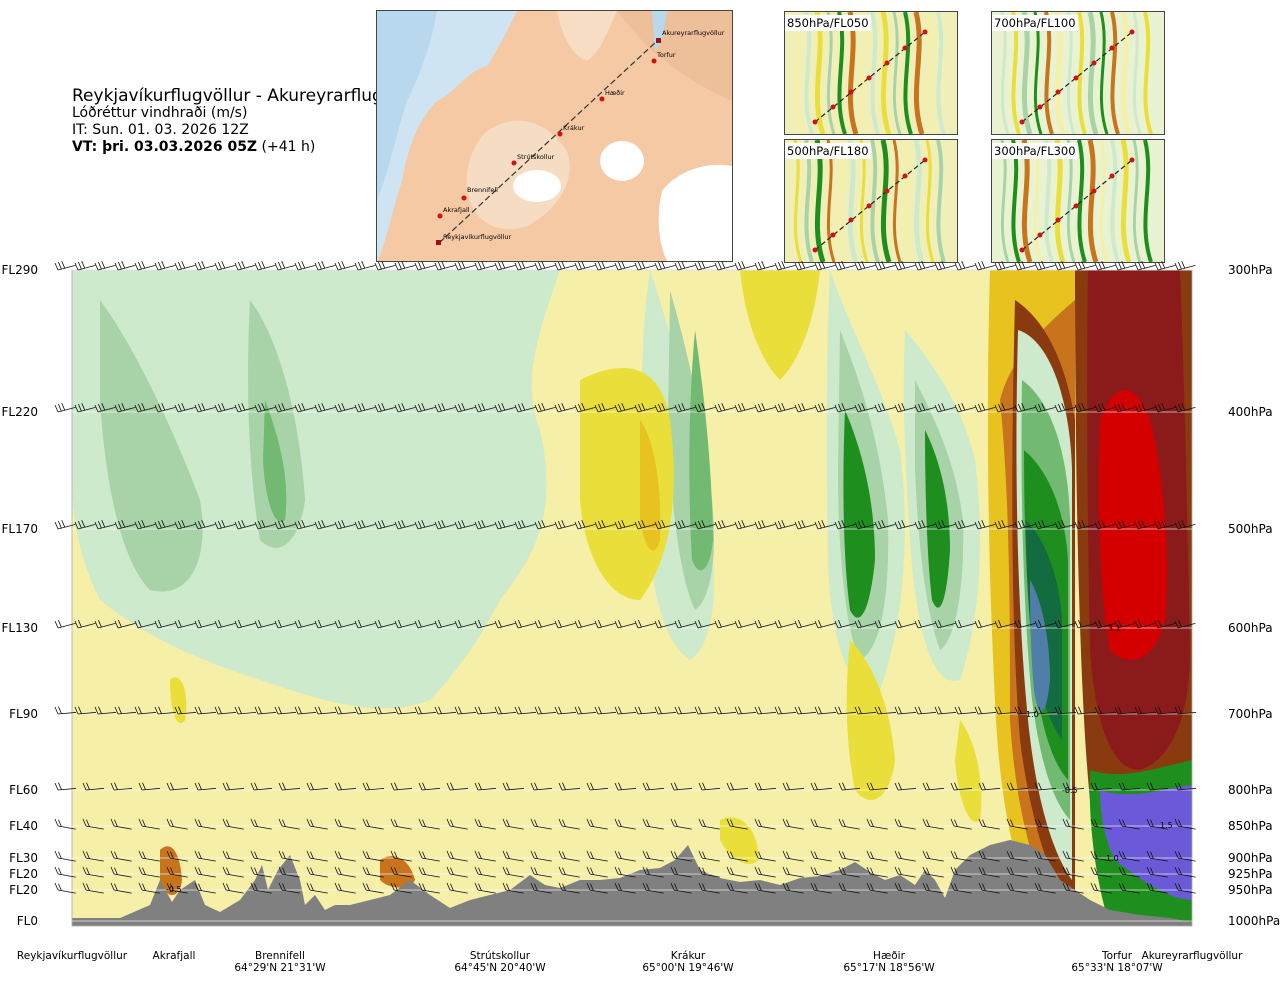 The height and width of the screenshot is (981, 1280). I want to click on fl-label: FL30, so click(23, 858).